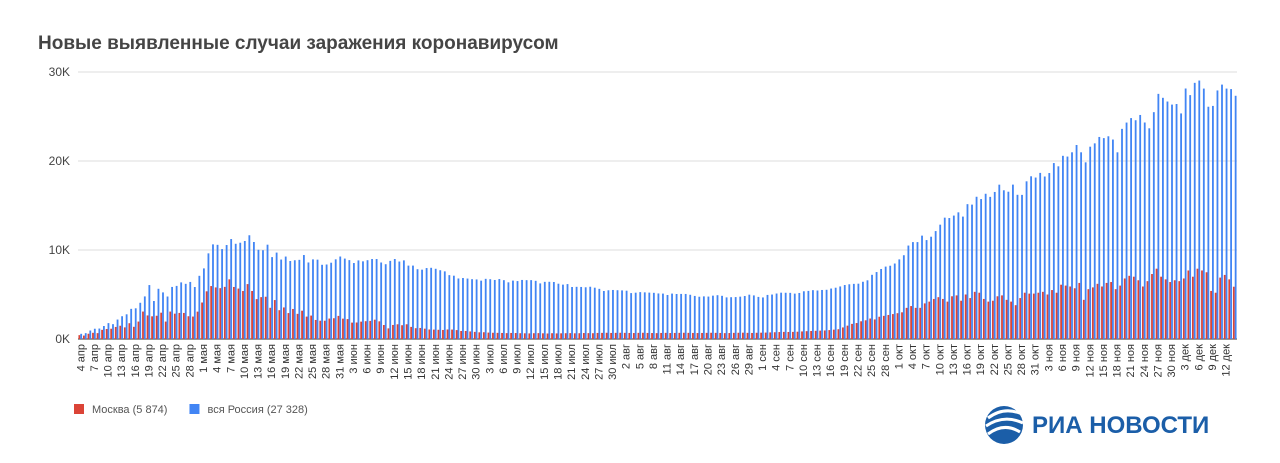 The height and width of the screenshot is (463, 1280). Describe the element at coordinates (790, 357) in the screenshot. I see `x-tick-label: 7 сен` at that location.